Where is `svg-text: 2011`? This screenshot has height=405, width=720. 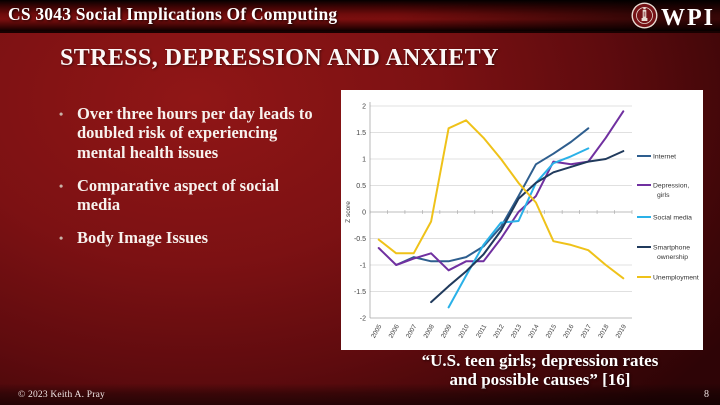 svg-text: 2011 is located at coordinates (481, 331).